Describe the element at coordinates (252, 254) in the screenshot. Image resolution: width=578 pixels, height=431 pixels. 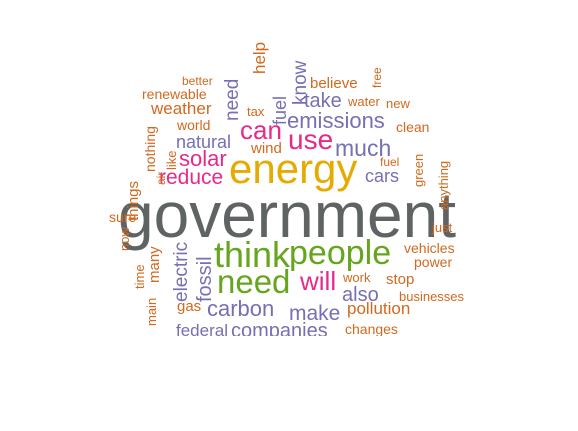
I see `word-think: think` at that location.